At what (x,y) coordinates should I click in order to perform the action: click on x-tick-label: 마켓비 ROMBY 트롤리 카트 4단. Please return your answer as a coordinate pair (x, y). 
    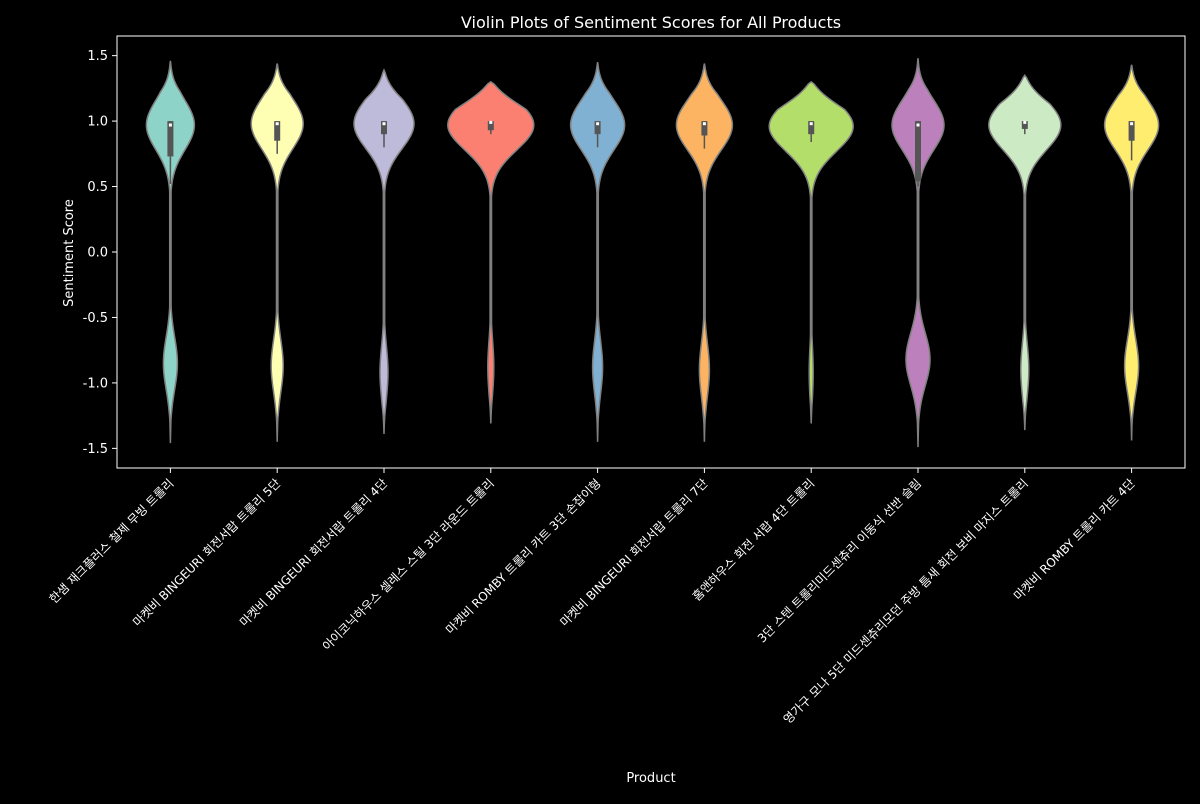
    Looking at the image, I should click on (1074, 539).